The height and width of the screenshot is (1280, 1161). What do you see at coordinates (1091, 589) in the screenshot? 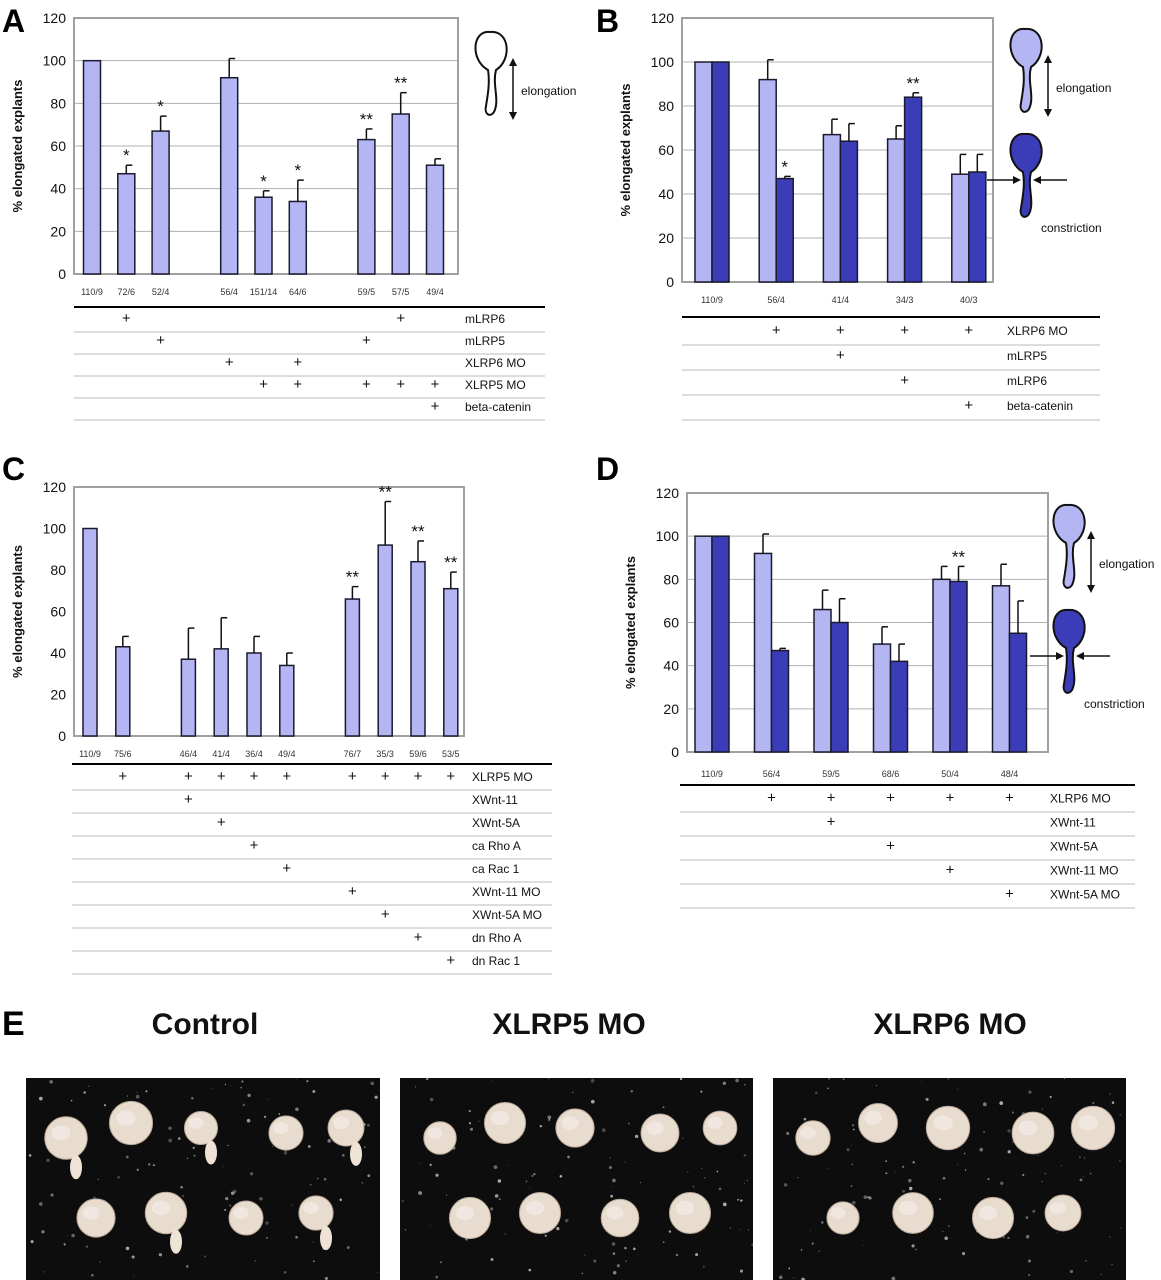
I see `arrow-head-icon` at bounding box center [1091, 589].